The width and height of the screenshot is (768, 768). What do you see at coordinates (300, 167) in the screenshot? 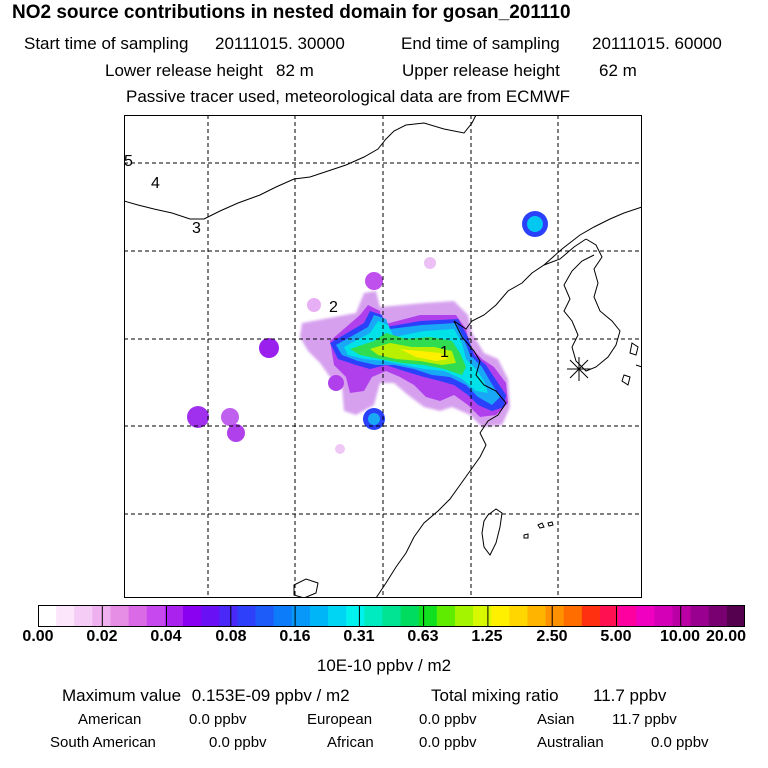
I see `north-border` at bounding box center [300, 167].